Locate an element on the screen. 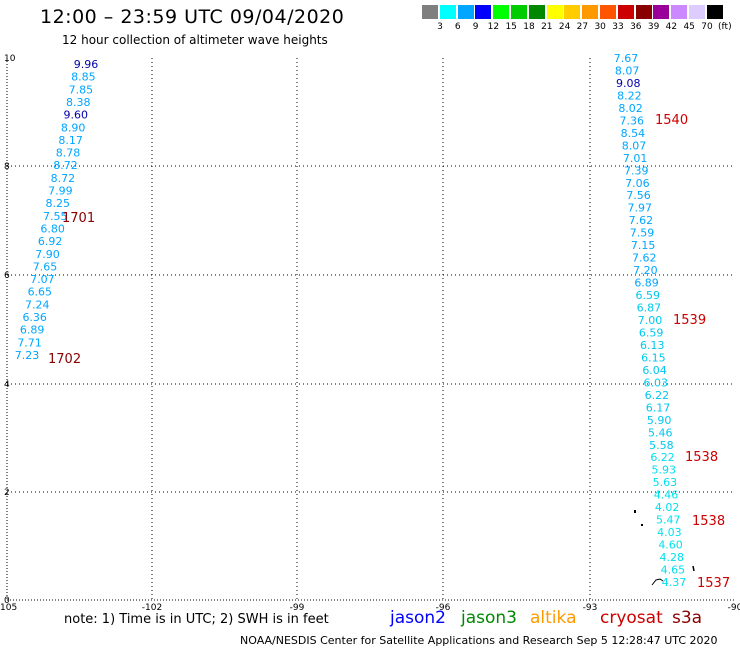  wave-height-value: 6.03 is located at coordinates (655, 382).